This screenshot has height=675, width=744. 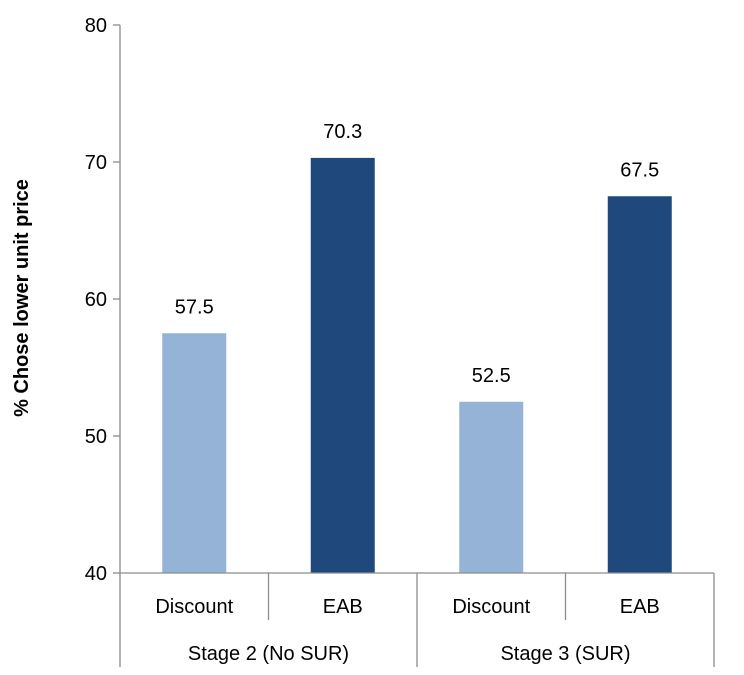 I want to click on data-label: 52.5, so click(x=491, y=376).